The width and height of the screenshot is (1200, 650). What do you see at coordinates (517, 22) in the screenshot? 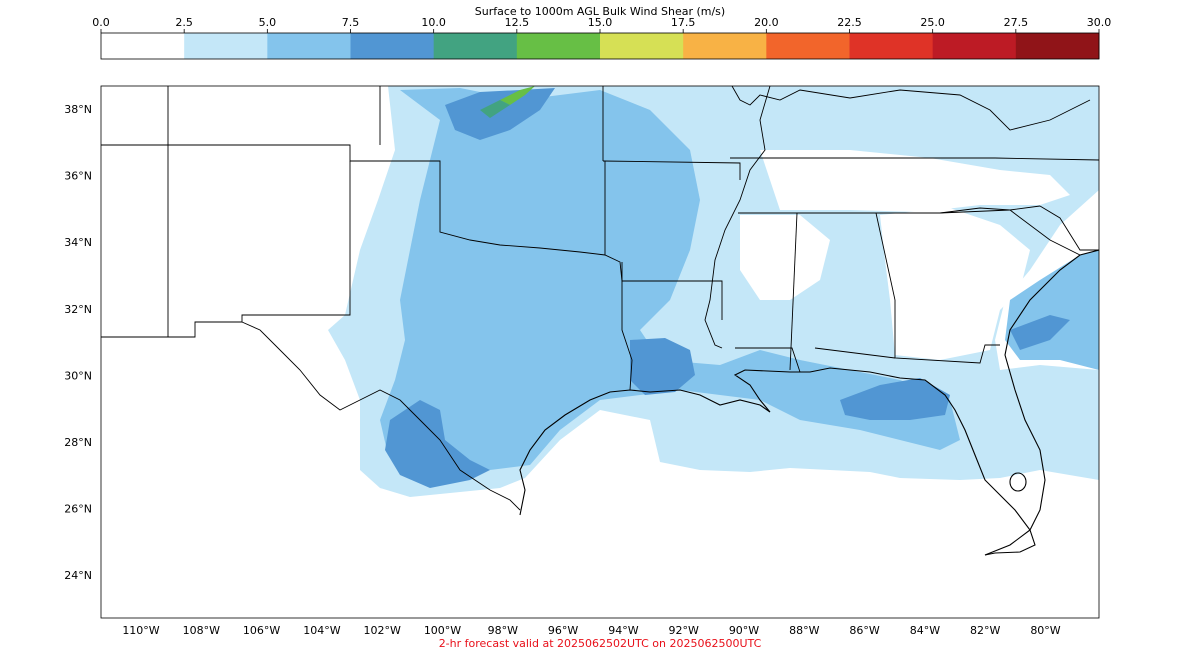
I see `colorbar-tick-label: 12.5` at bounding box center [517, 22].